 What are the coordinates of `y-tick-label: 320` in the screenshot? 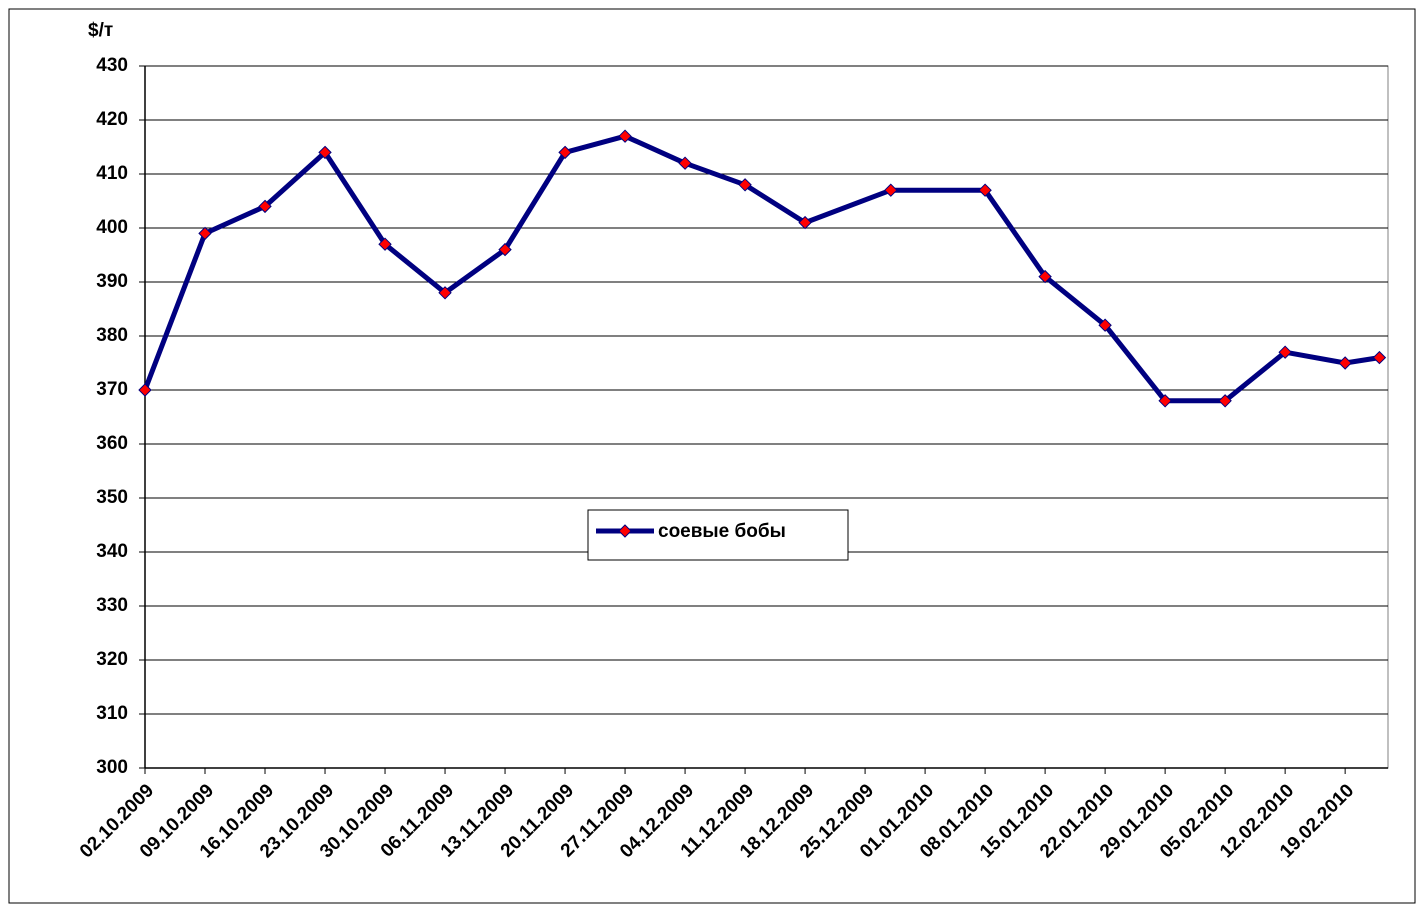 It's located at (112, 659).